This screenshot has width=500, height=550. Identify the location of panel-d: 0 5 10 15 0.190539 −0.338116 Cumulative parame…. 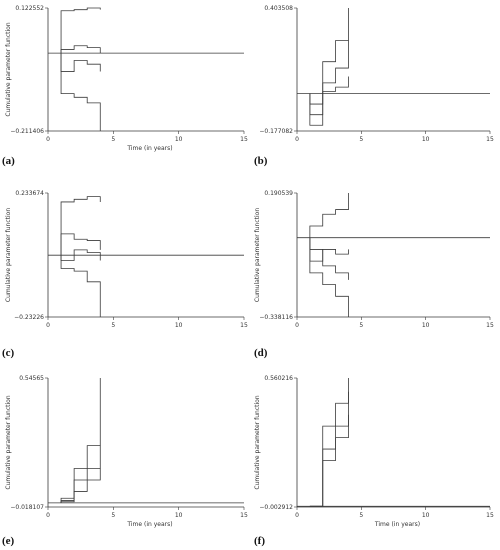
(374, 274).